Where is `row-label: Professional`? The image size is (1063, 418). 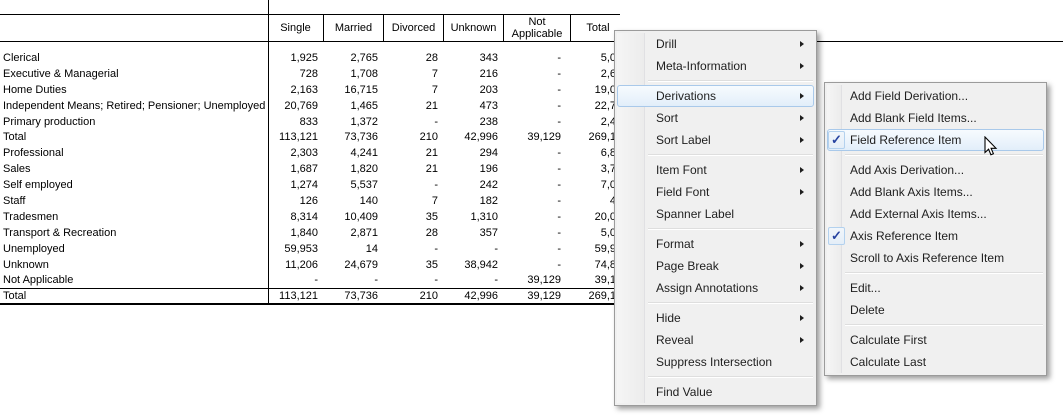 row-label: Professional is located at coordinates (33, 153).